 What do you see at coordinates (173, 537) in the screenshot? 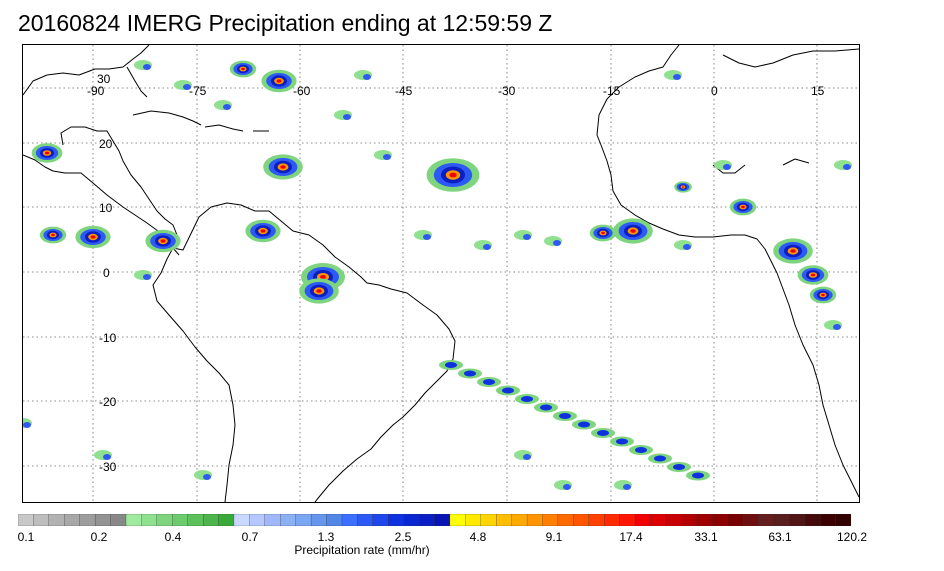
I see `colorbar-label: 0.4` at bounding box center [173, 537].